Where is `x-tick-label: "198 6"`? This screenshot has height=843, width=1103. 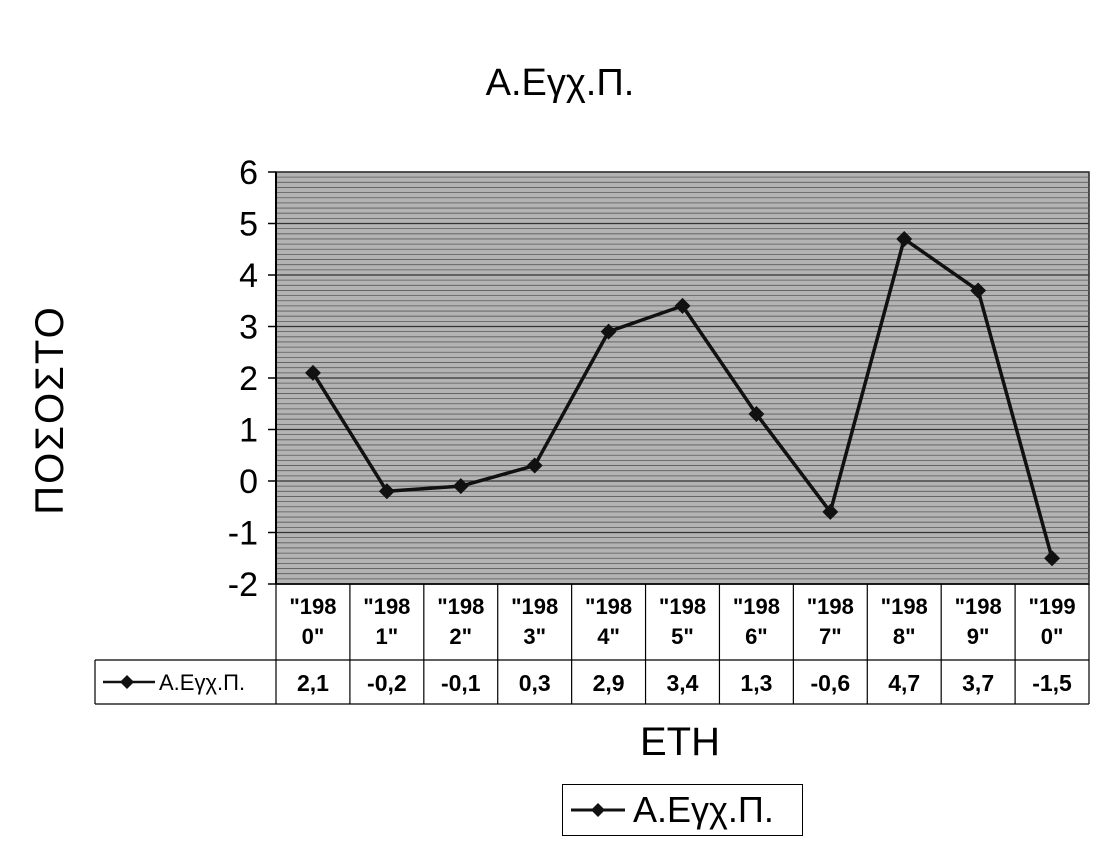 x-tick-label: "198 6" is located at coordinates (756, 621).